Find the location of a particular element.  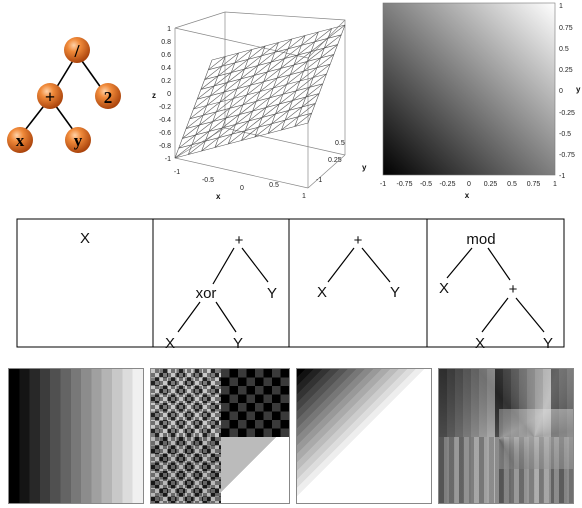

z-tick: -0.2 is located at coordinates (165, 107).